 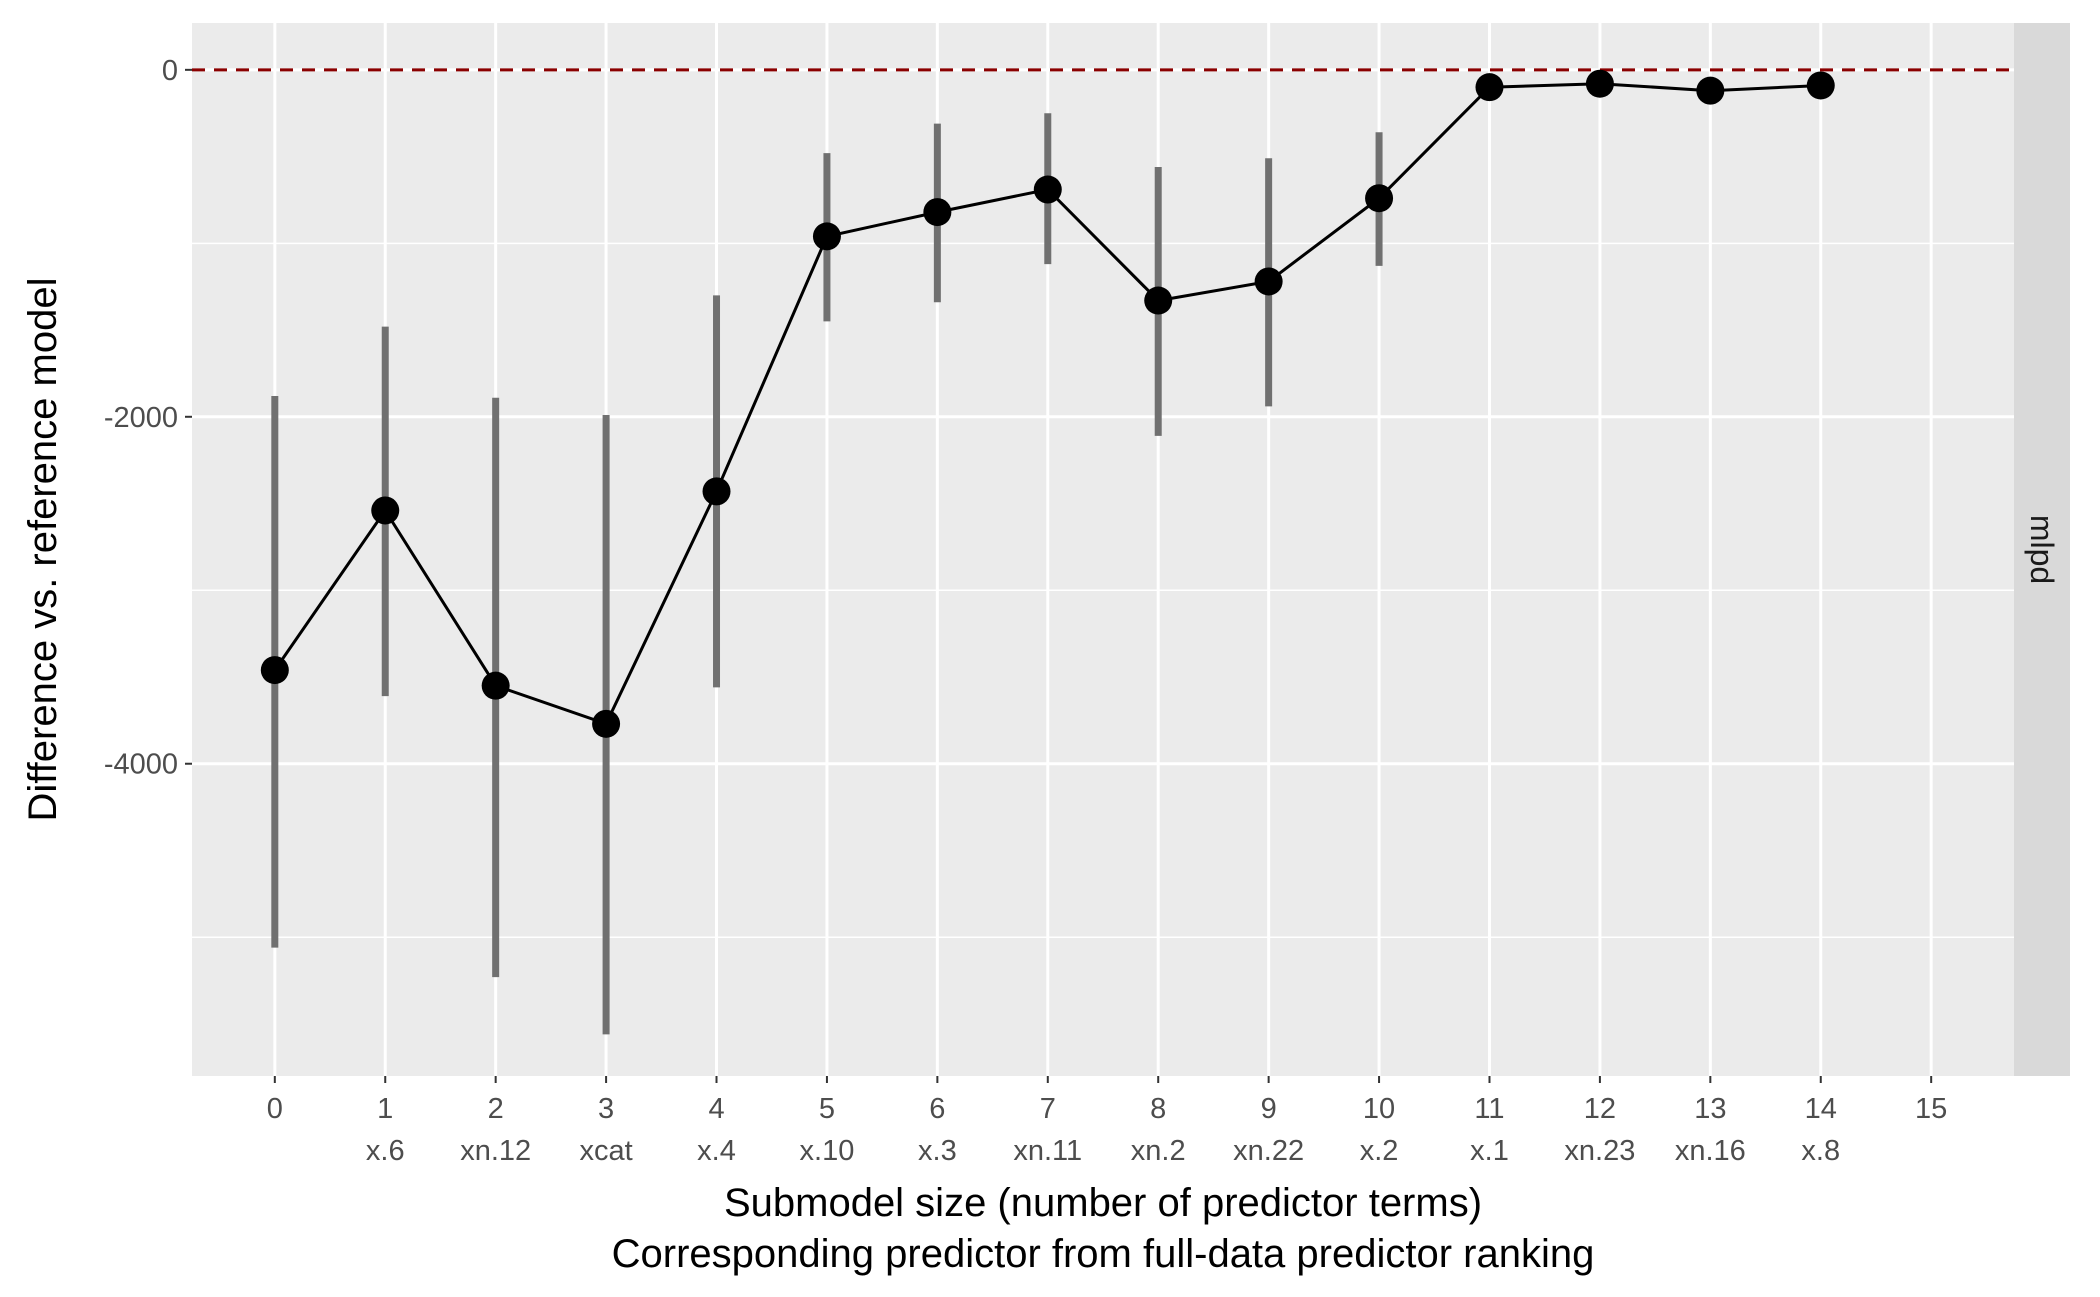 I want to click on x-tick-label: 13, so click(x=1710, y=1109).